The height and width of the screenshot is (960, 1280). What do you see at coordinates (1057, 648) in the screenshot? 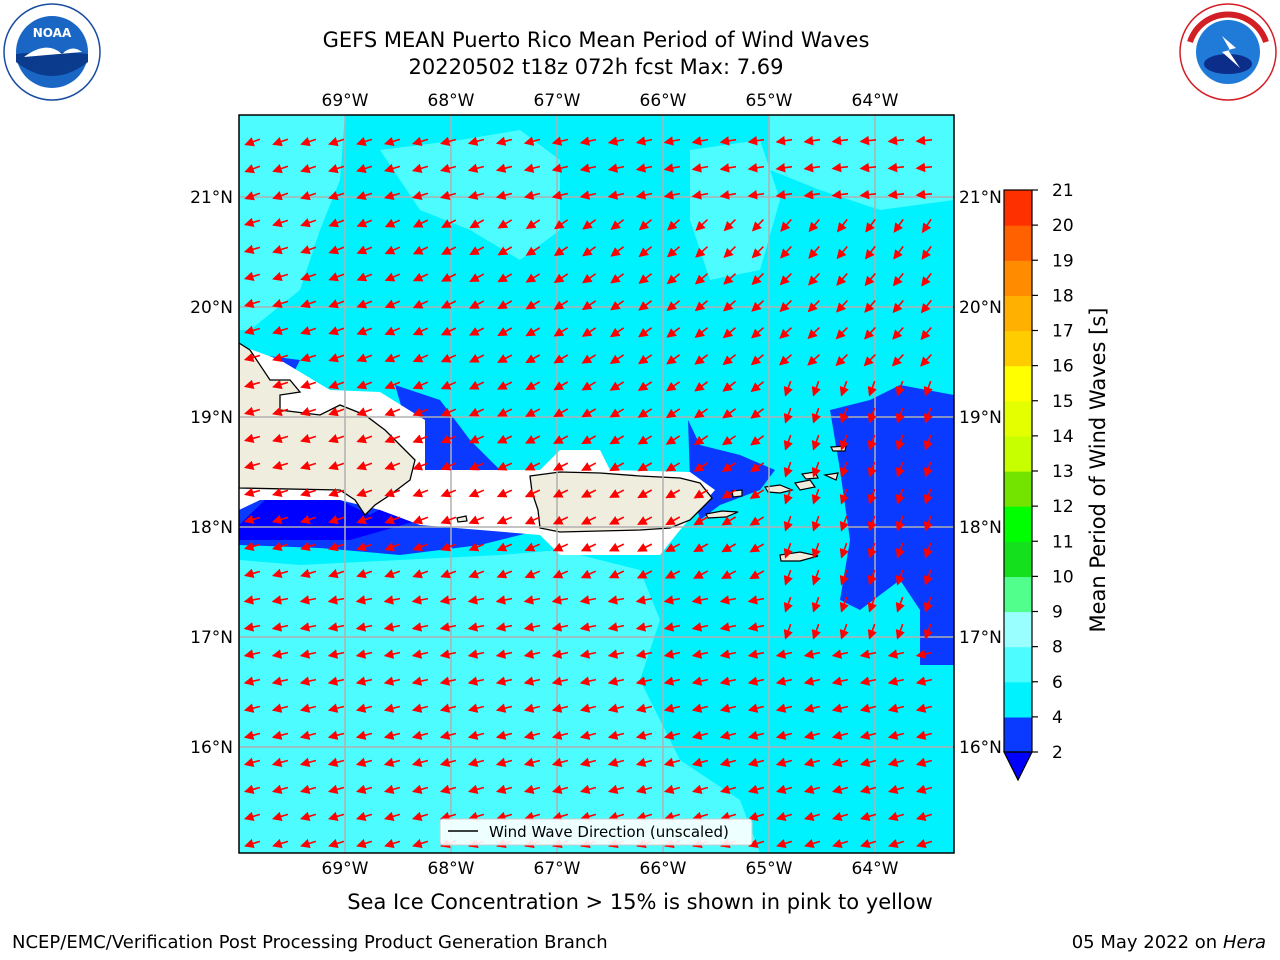
I see `colorbar-tick-label: 8` at bounding box center [1057, 648].